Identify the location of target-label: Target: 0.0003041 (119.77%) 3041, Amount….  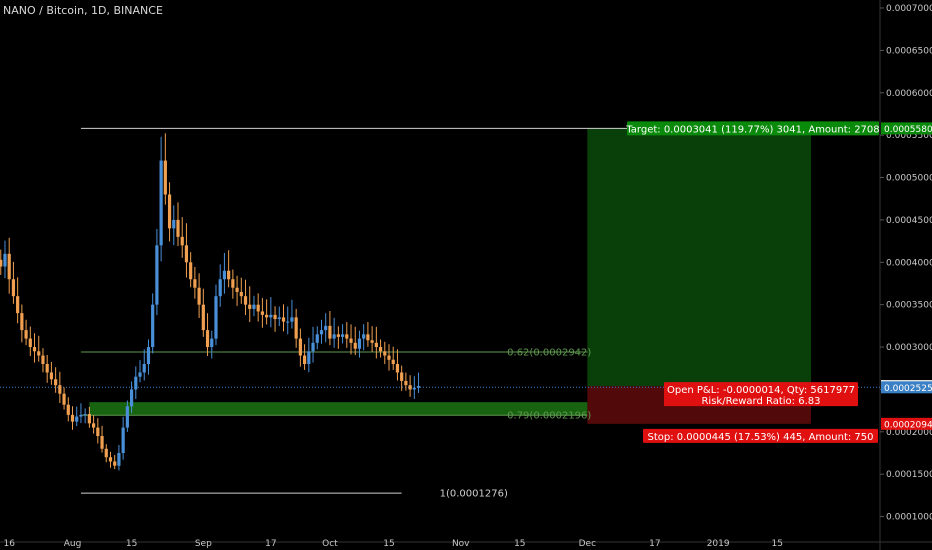
(752, 129).